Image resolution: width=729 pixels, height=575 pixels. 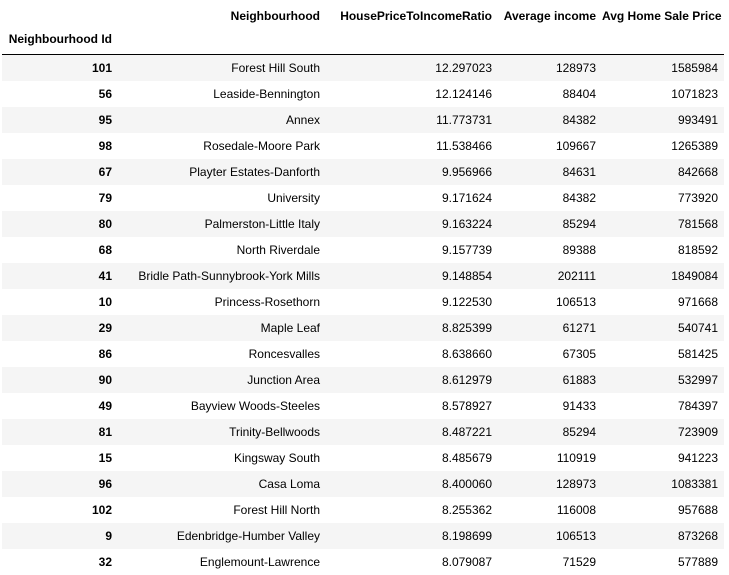 I want to click on cell-house-price-to-income-ratio: 8.825399, so click(x=466, y=327).